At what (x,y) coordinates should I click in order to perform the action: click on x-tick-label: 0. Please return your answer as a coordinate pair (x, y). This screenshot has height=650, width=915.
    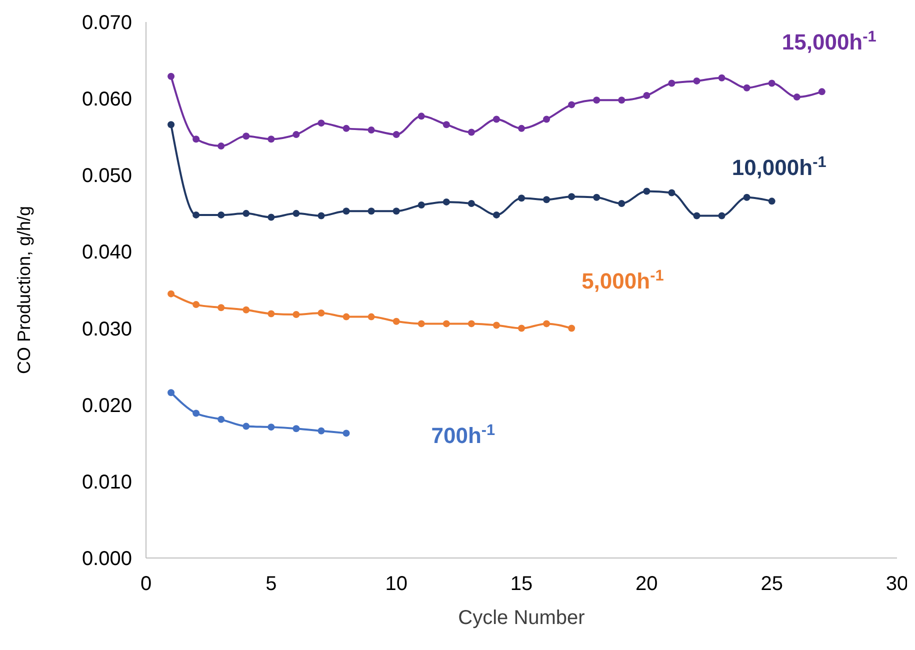
    Looking at the image, I should click on (146, 584).